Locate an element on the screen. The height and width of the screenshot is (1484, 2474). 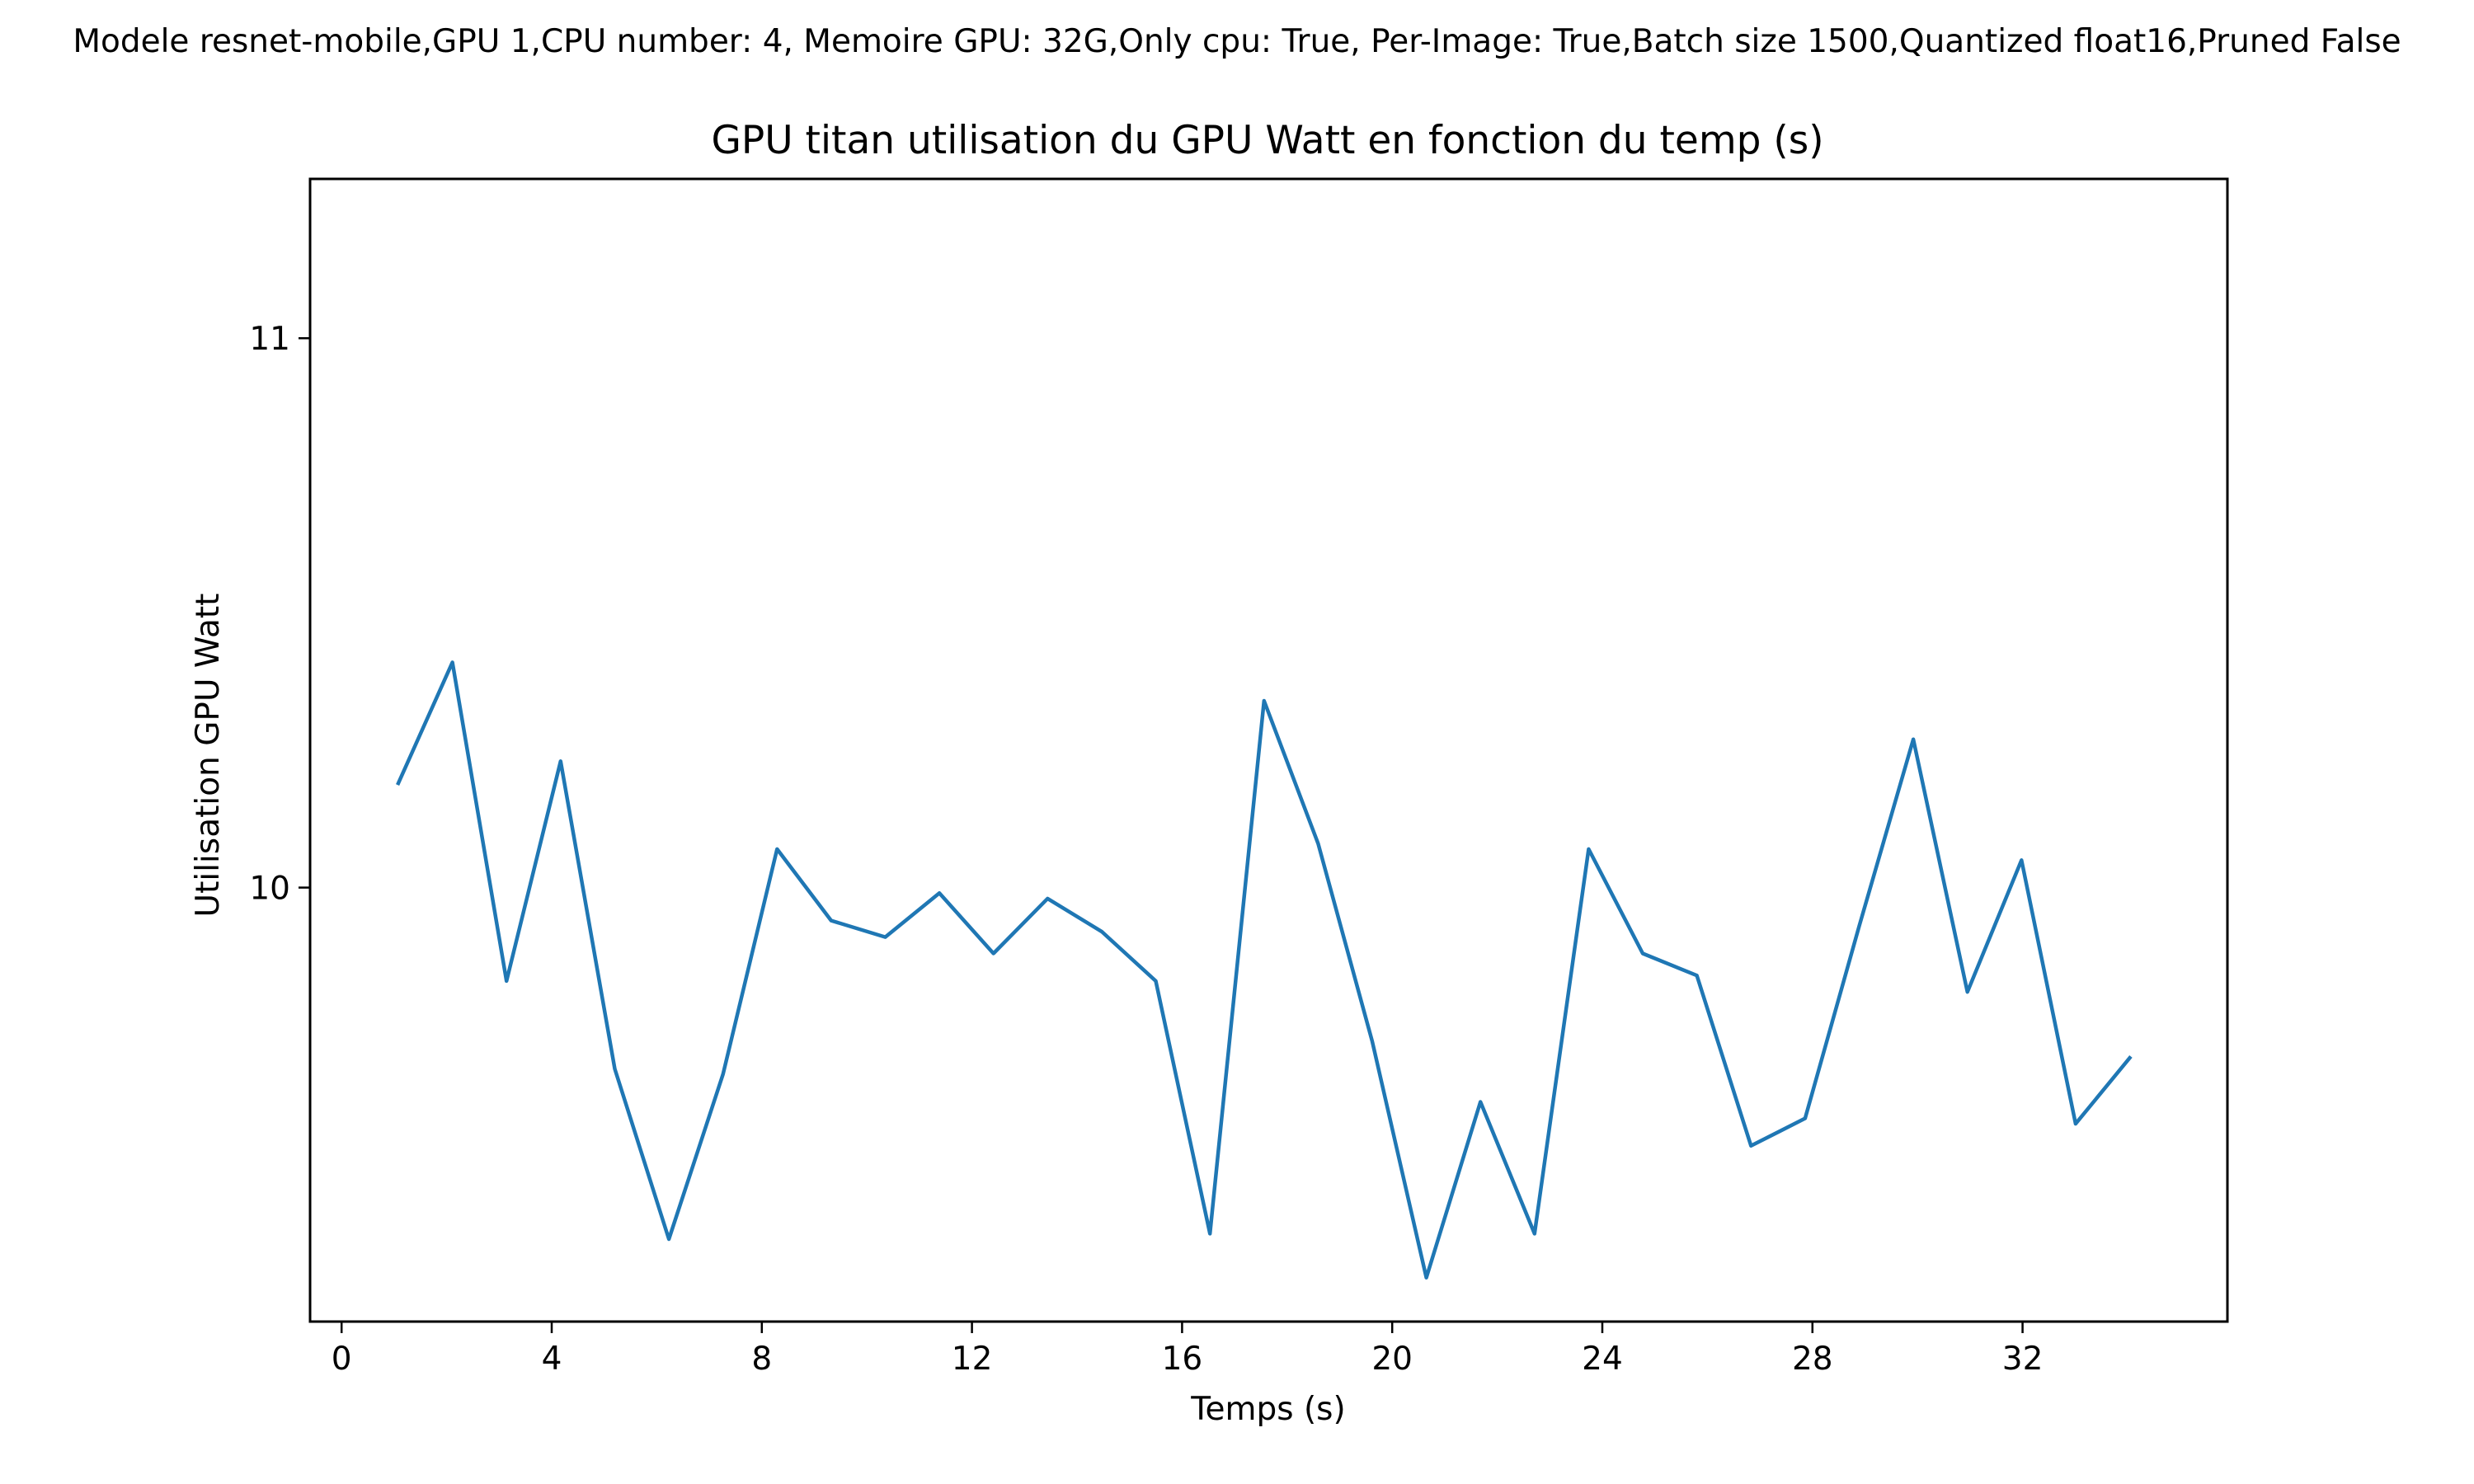
x-axis-label: Temps (s) is located at coordinates (1267, 1409).